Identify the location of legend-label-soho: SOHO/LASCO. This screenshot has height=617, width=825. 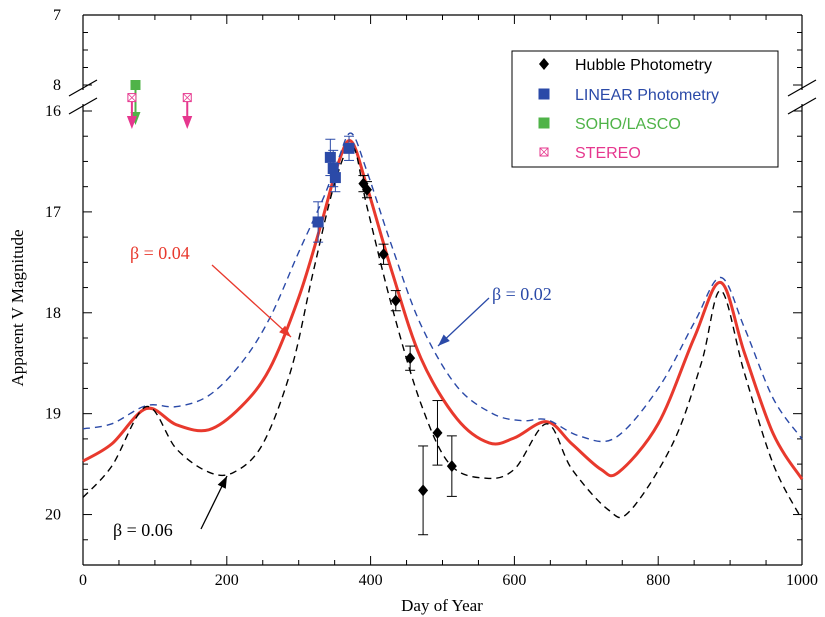
(628, 124).